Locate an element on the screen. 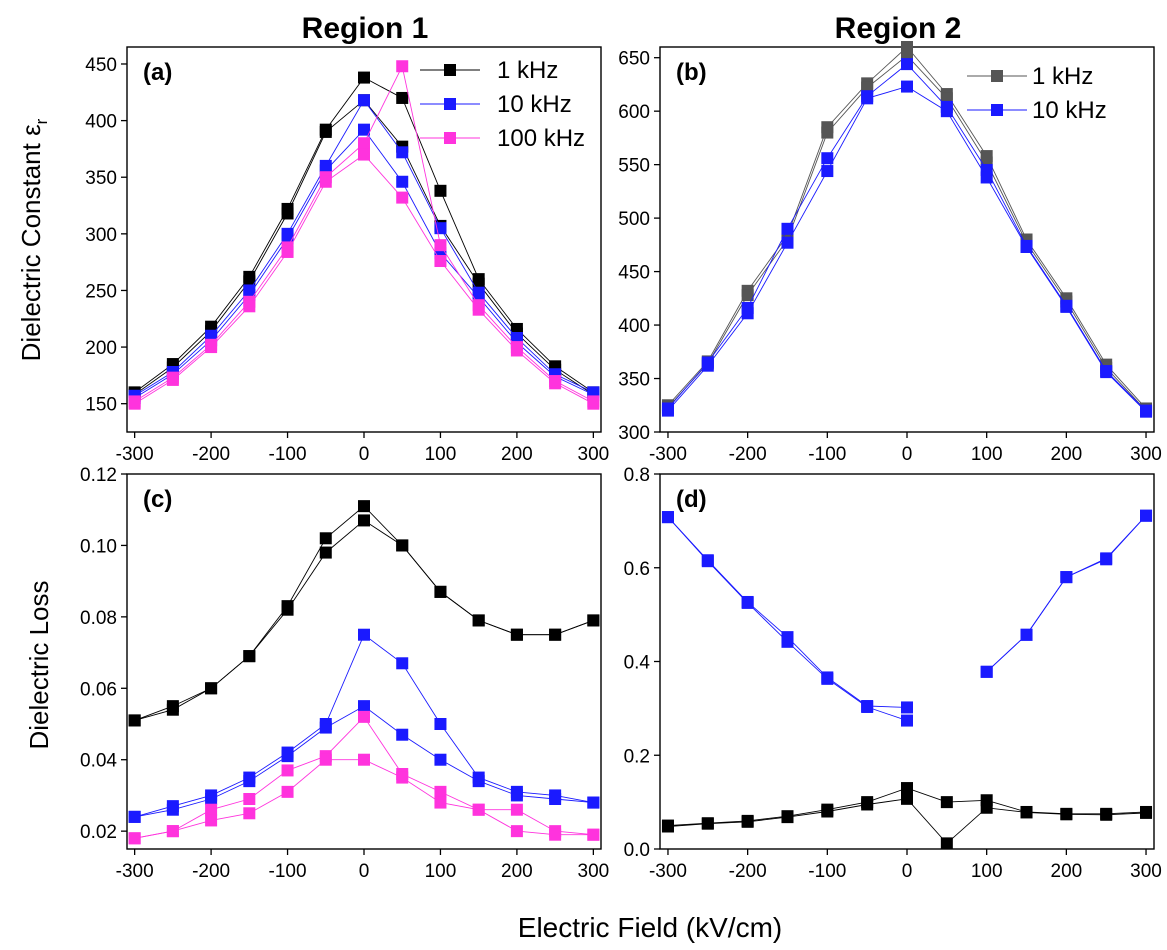  y-axis-label-bottom: Dielectric Loss is located at coordinates (39, 664).